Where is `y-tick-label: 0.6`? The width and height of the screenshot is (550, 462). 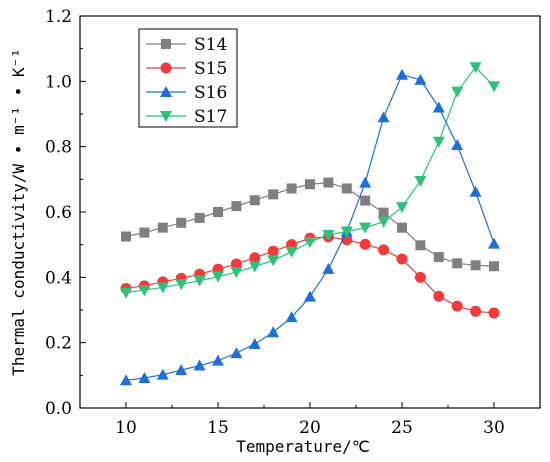
y-tick-label: 0.6 is located at coordinates (58, 213).